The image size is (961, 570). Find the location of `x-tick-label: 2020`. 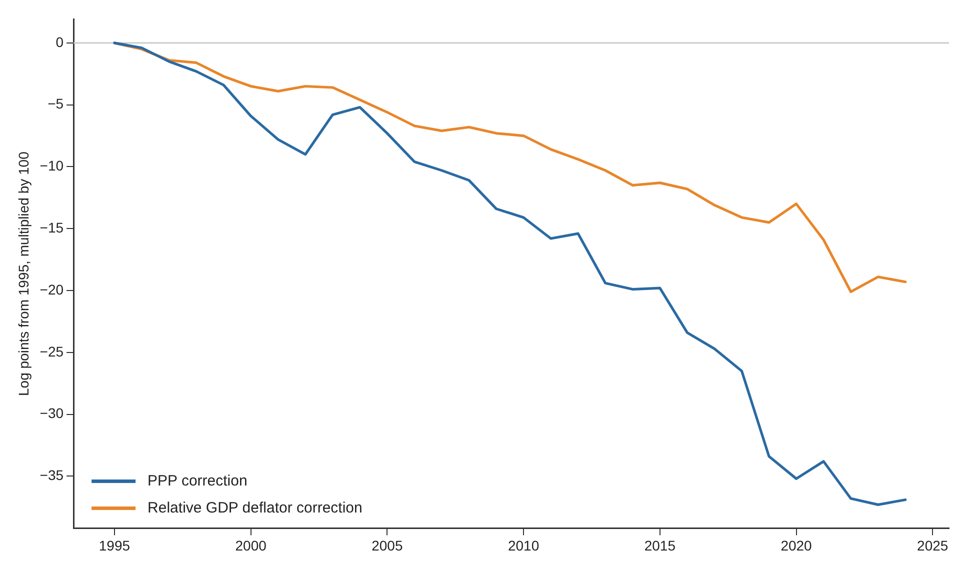

x-tick-label: 2020 is located at coordinates (796, 545).